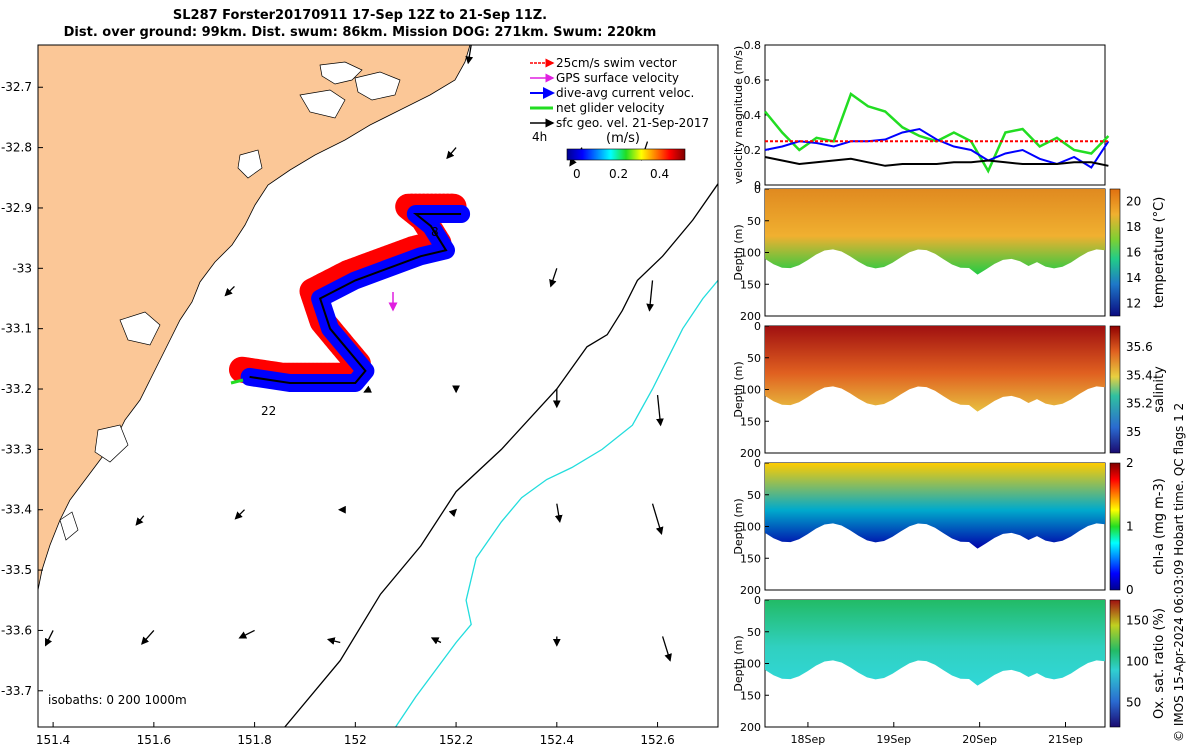 This screenshot has width=1200, height=750. Describe the element at coordinates (1065, 739) in the screenshot. I see `time-tick-label: 21Sep` at that location.